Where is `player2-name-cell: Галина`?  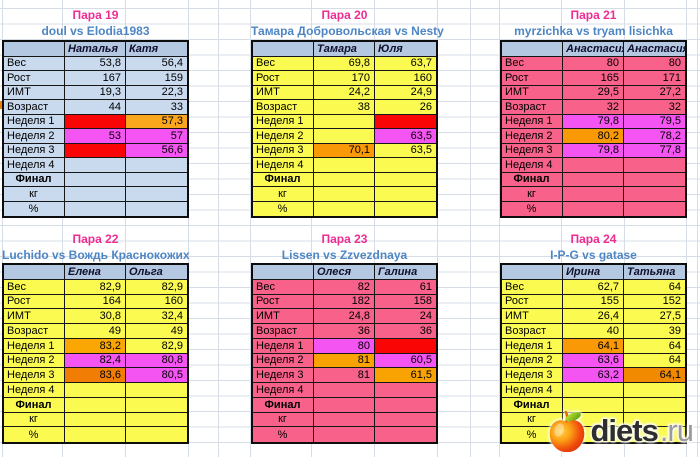 player2-name-cell: Галина is located at coordinates (405, 272).